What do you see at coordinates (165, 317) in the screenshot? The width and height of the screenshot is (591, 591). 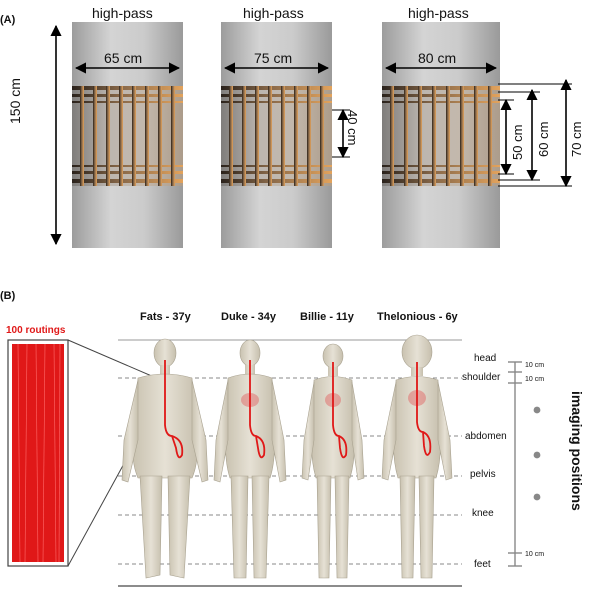 I see `model-name-1: Fats - 37y` at bounding box center [165, 317].